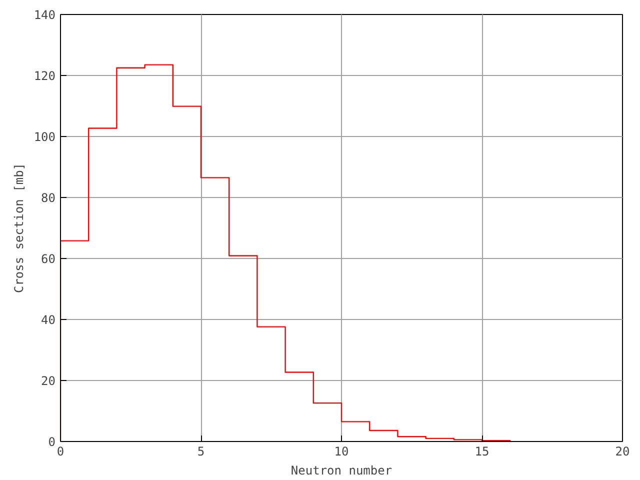 This screenshot has width=640, height=480. I want to click on y-tick-label: 60, so click(48, 259).